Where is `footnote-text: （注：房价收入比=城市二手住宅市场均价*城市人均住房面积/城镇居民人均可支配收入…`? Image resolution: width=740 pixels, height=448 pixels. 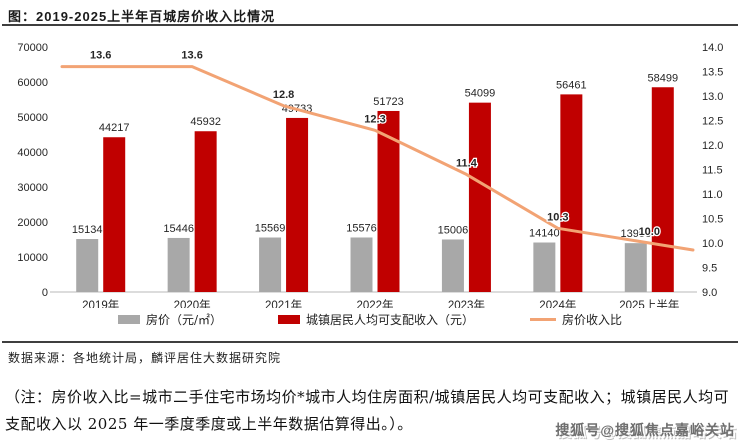 footnote-text: （注：房价收入比=城市二手住宅市场均价*城市人均住房面积/城镇居民人均可支配收入… is located at coordinates (367, 410).